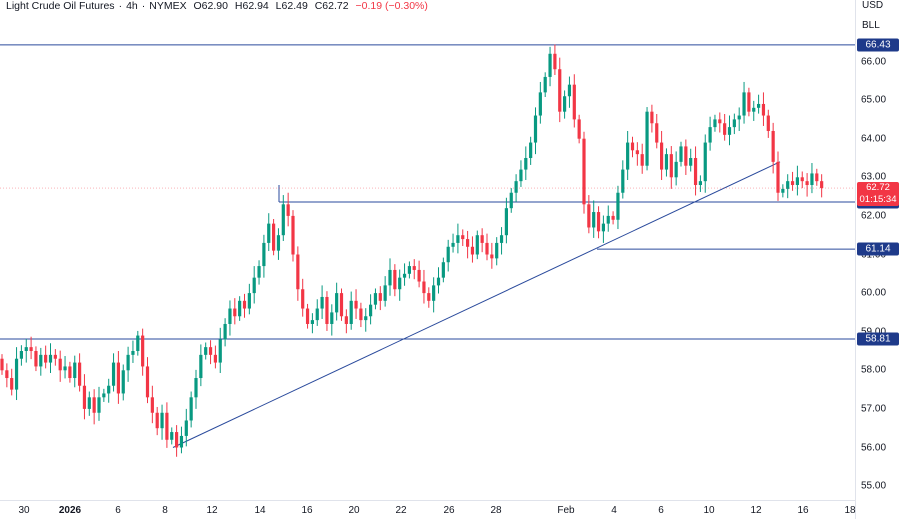 The image size is (900, 520). I want to click on price-change: −0.19 (−0.30%), so click(391, 6).